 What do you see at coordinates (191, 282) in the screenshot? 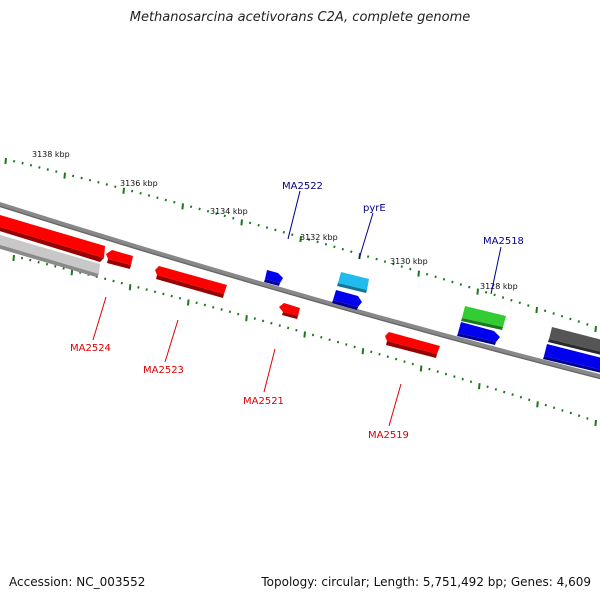
I see `gene-feature-ma2523` at bounding box center [191, 282].